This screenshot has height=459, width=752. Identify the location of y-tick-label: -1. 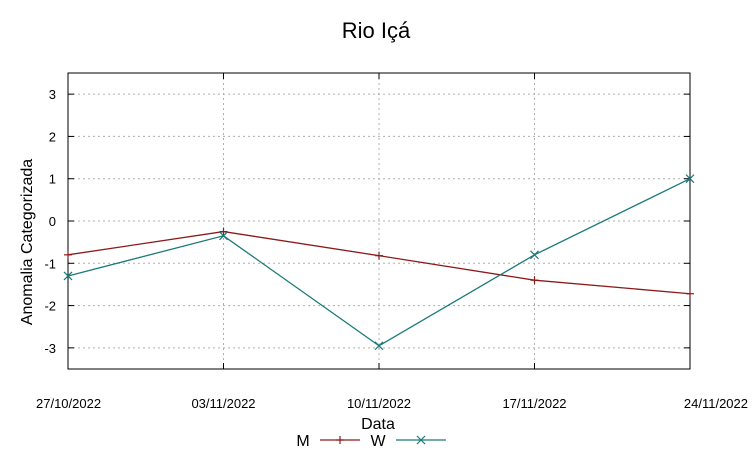
(50, 263).